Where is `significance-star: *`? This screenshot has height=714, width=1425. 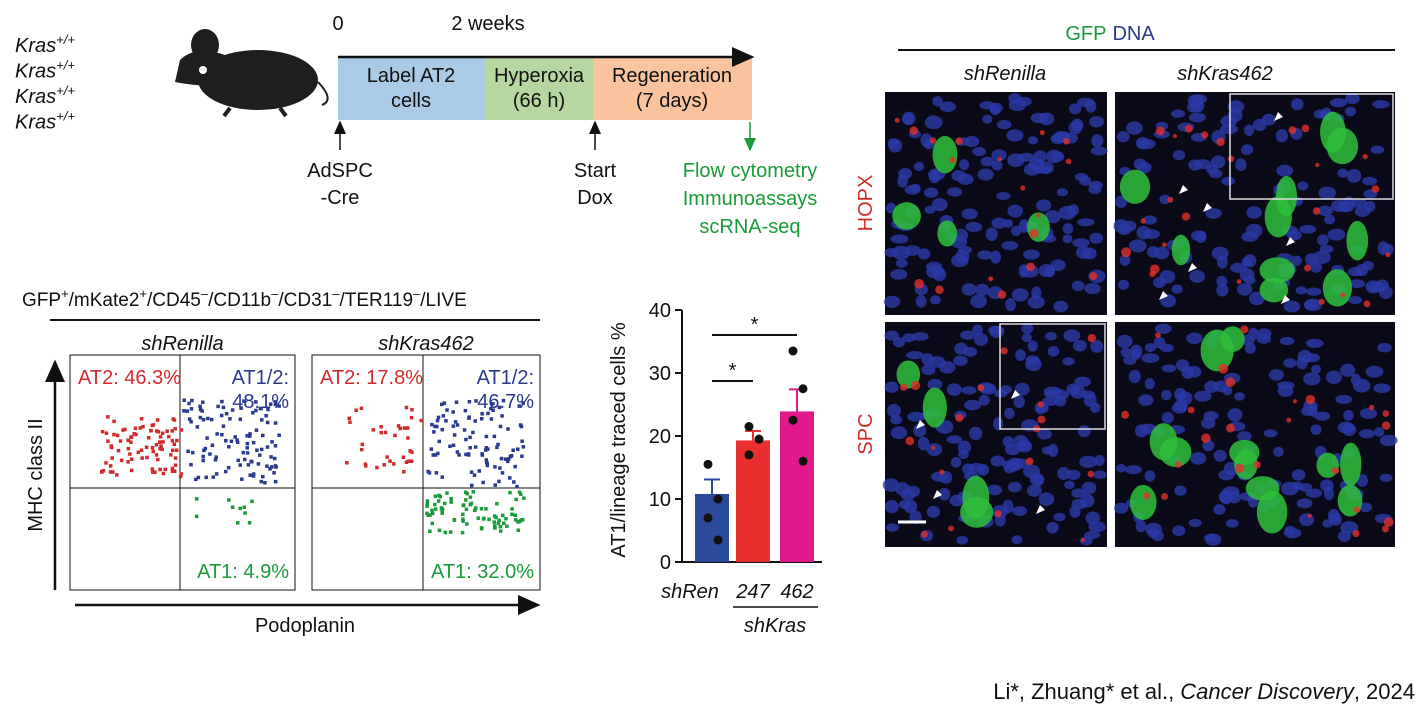 significance-star: * is located at coordinates (755, 325).